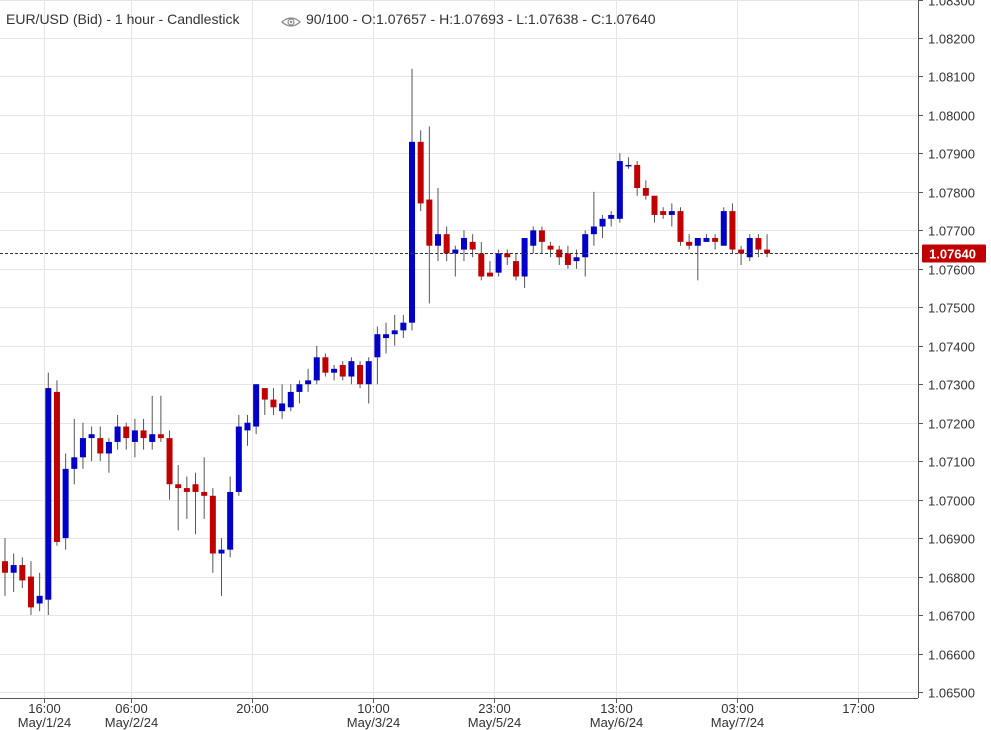  Describe the element at coordinates (131, 722) in the screenshot. I see `x-date-label: May/2/24` at that location.